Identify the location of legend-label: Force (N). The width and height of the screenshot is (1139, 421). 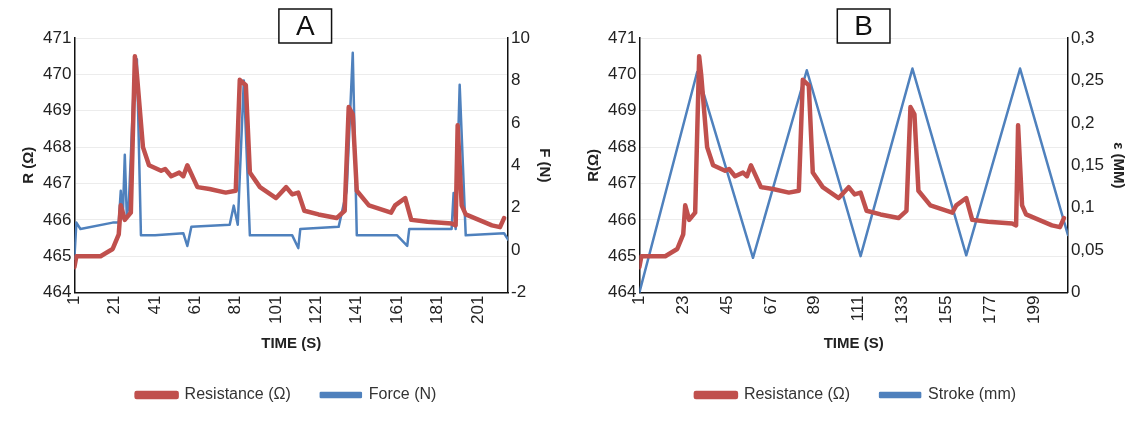
(402, 394).